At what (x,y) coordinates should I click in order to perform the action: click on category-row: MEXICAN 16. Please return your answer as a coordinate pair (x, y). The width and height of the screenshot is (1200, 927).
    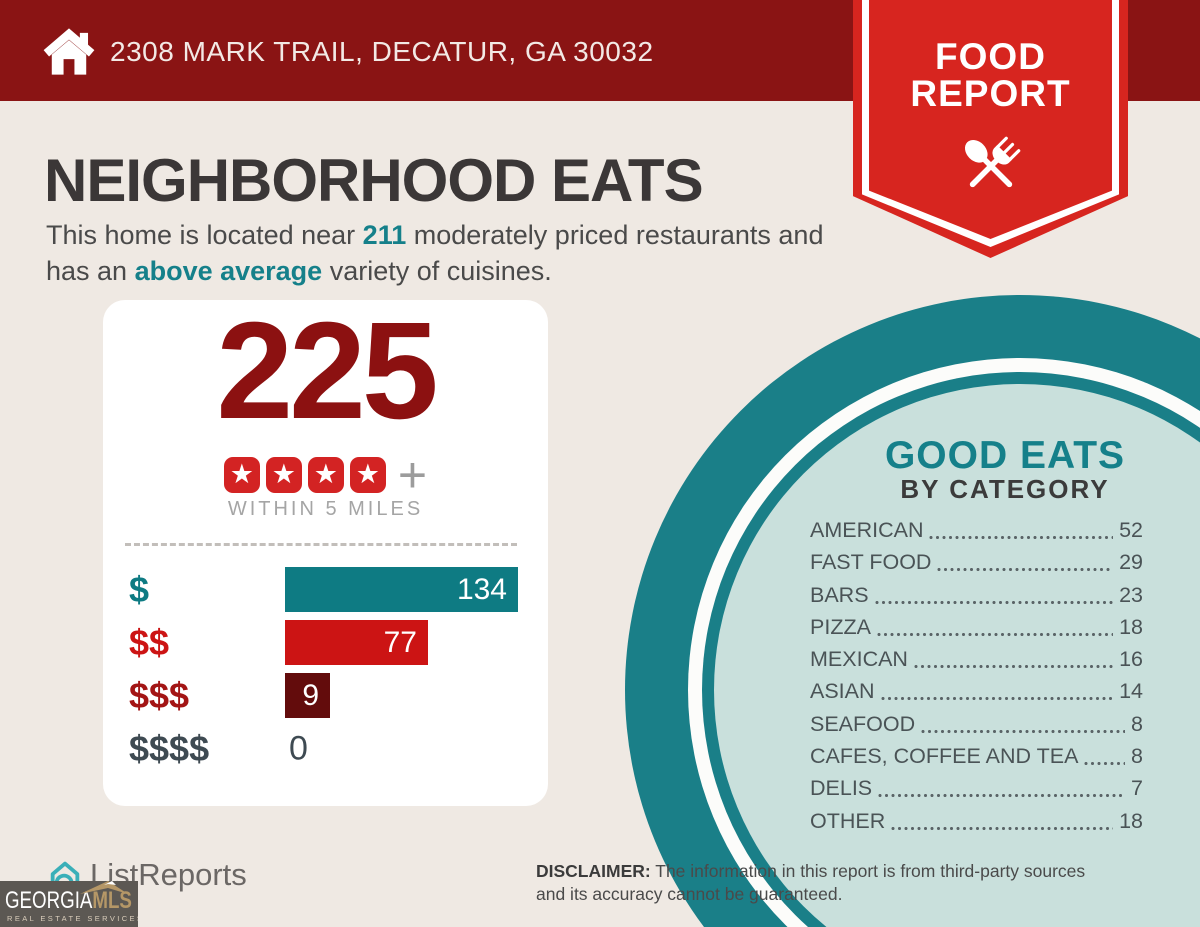
    Looking at the image, I should click on (976, 659).